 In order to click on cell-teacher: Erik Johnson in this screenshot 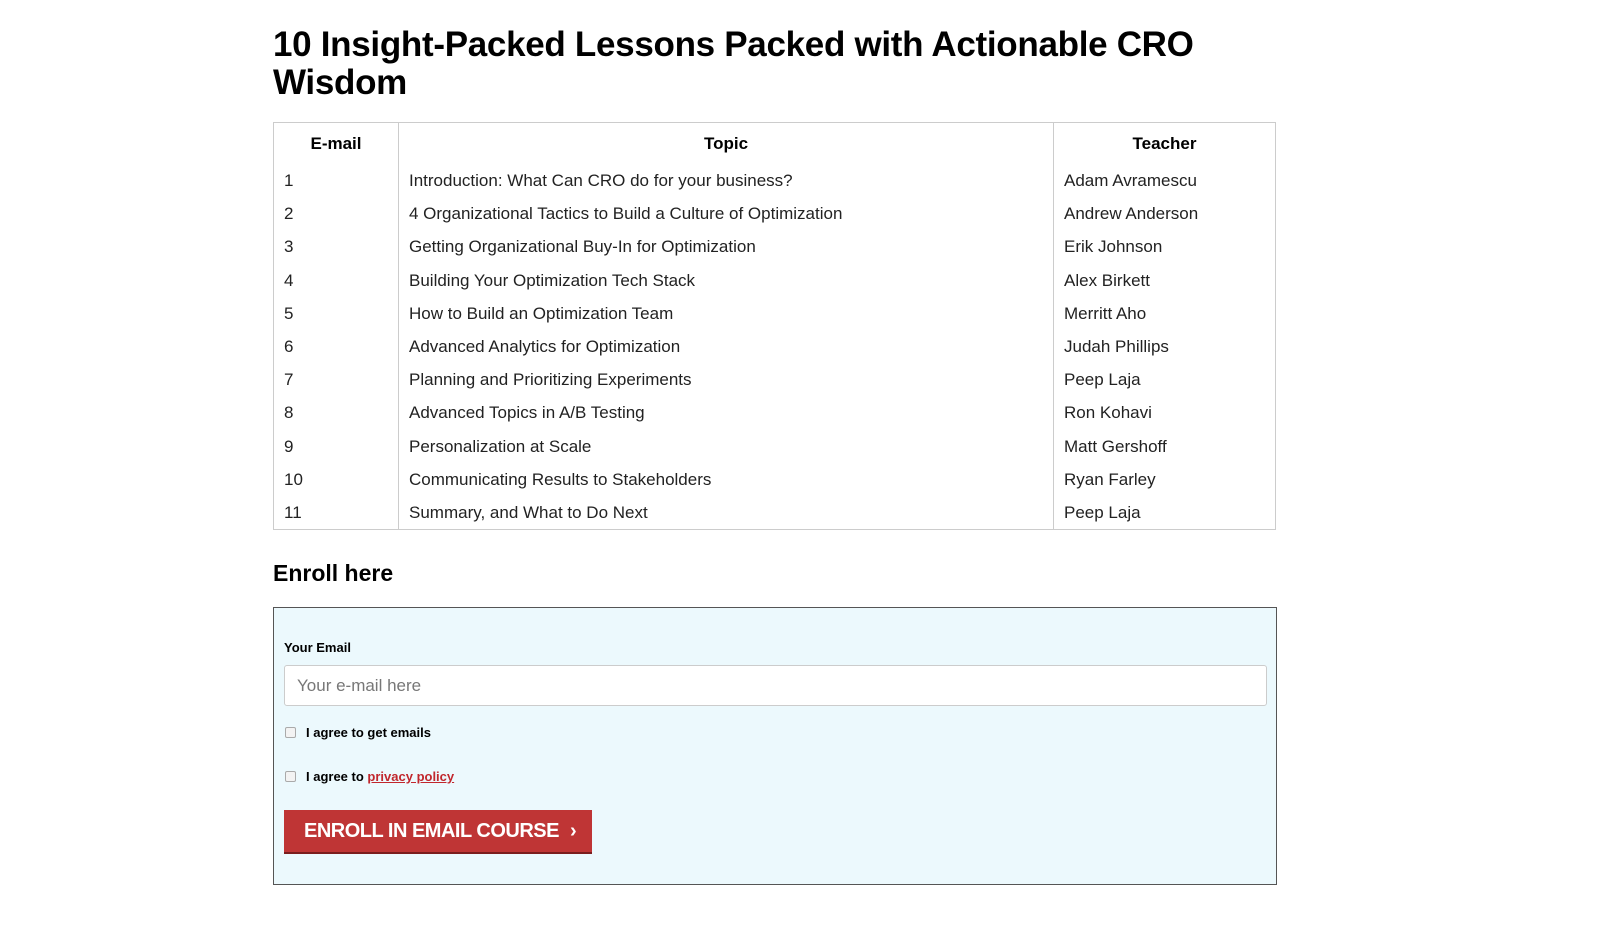, I will do `click(1164, 247)`.